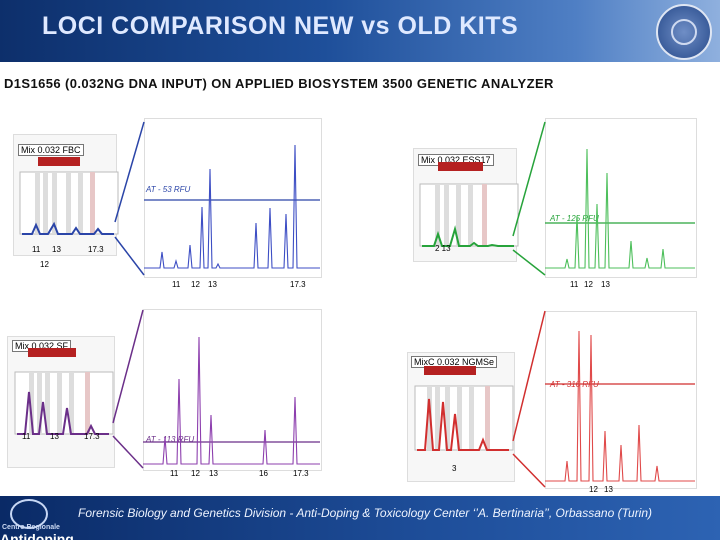 Image resolution: width=720 pixels, height=547 pixels. What do you see at coordinates (464, 418) in the screenshot?
I see `panel-bottom-right-graph` at bounding box center [464, 418].